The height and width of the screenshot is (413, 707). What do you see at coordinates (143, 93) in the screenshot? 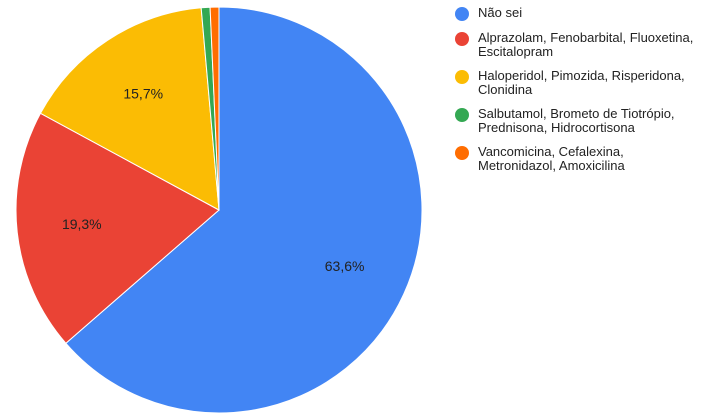
I see `slice-label: 15,7%` at bounding box center [143, 93].